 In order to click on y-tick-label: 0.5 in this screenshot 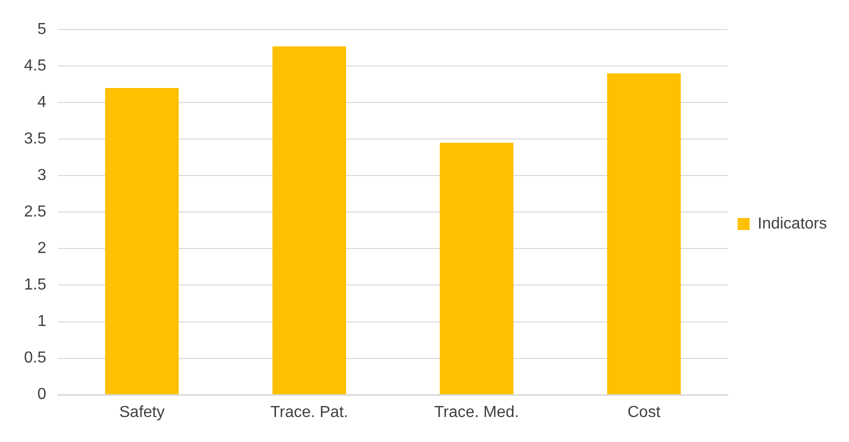, I will do `click(35, 358)`.